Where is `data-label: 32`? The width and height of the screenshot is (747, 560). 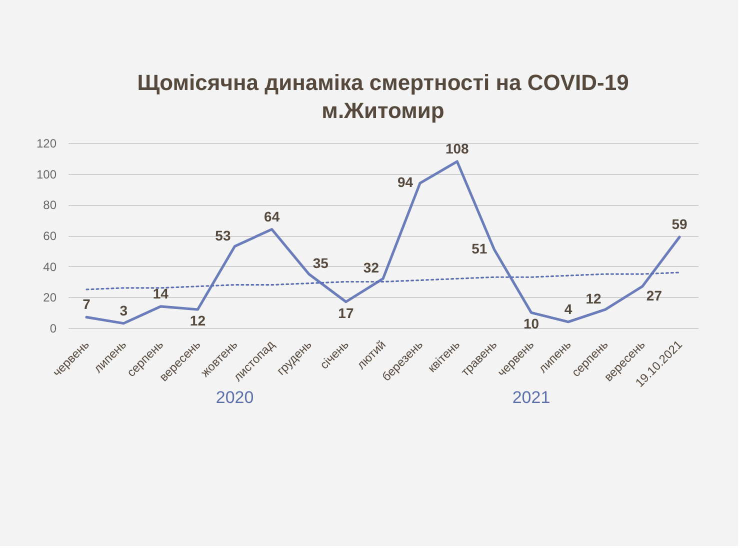
data-label: 32 is located at coordinates (371, 268).